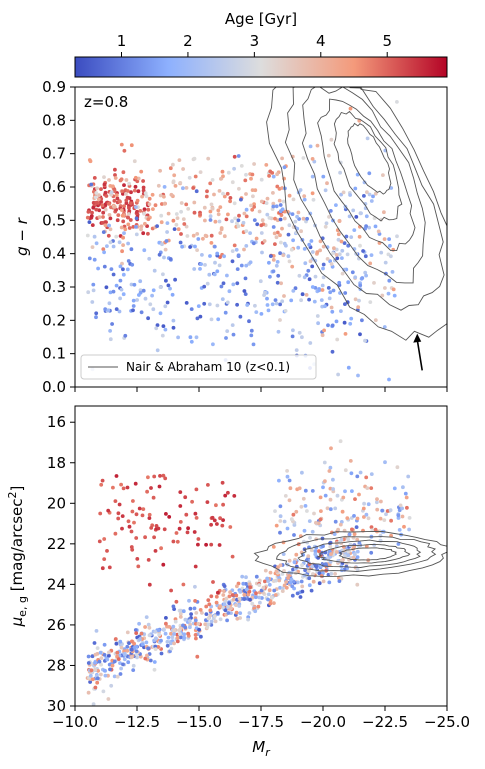  Describe the element at coordinates (447, 722) in the screenshot. I see `x-tick-label: −25.0` at that location.